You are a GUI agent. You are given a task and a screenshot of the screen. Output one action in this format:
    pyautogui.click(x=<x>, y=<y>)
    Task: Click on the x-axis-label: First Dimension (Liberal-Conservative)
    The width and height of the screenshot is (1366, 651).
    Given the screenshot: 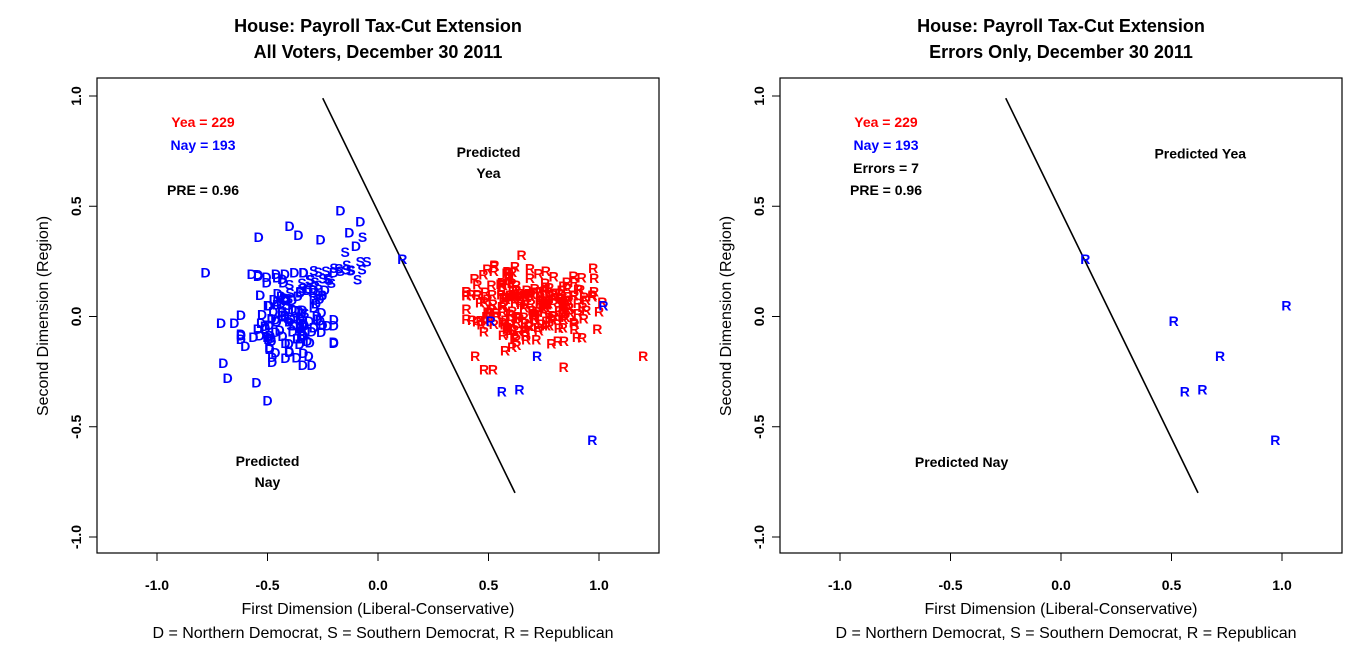 What is the action you would take?
    pyautogui.click(x=1061, y=609)
    